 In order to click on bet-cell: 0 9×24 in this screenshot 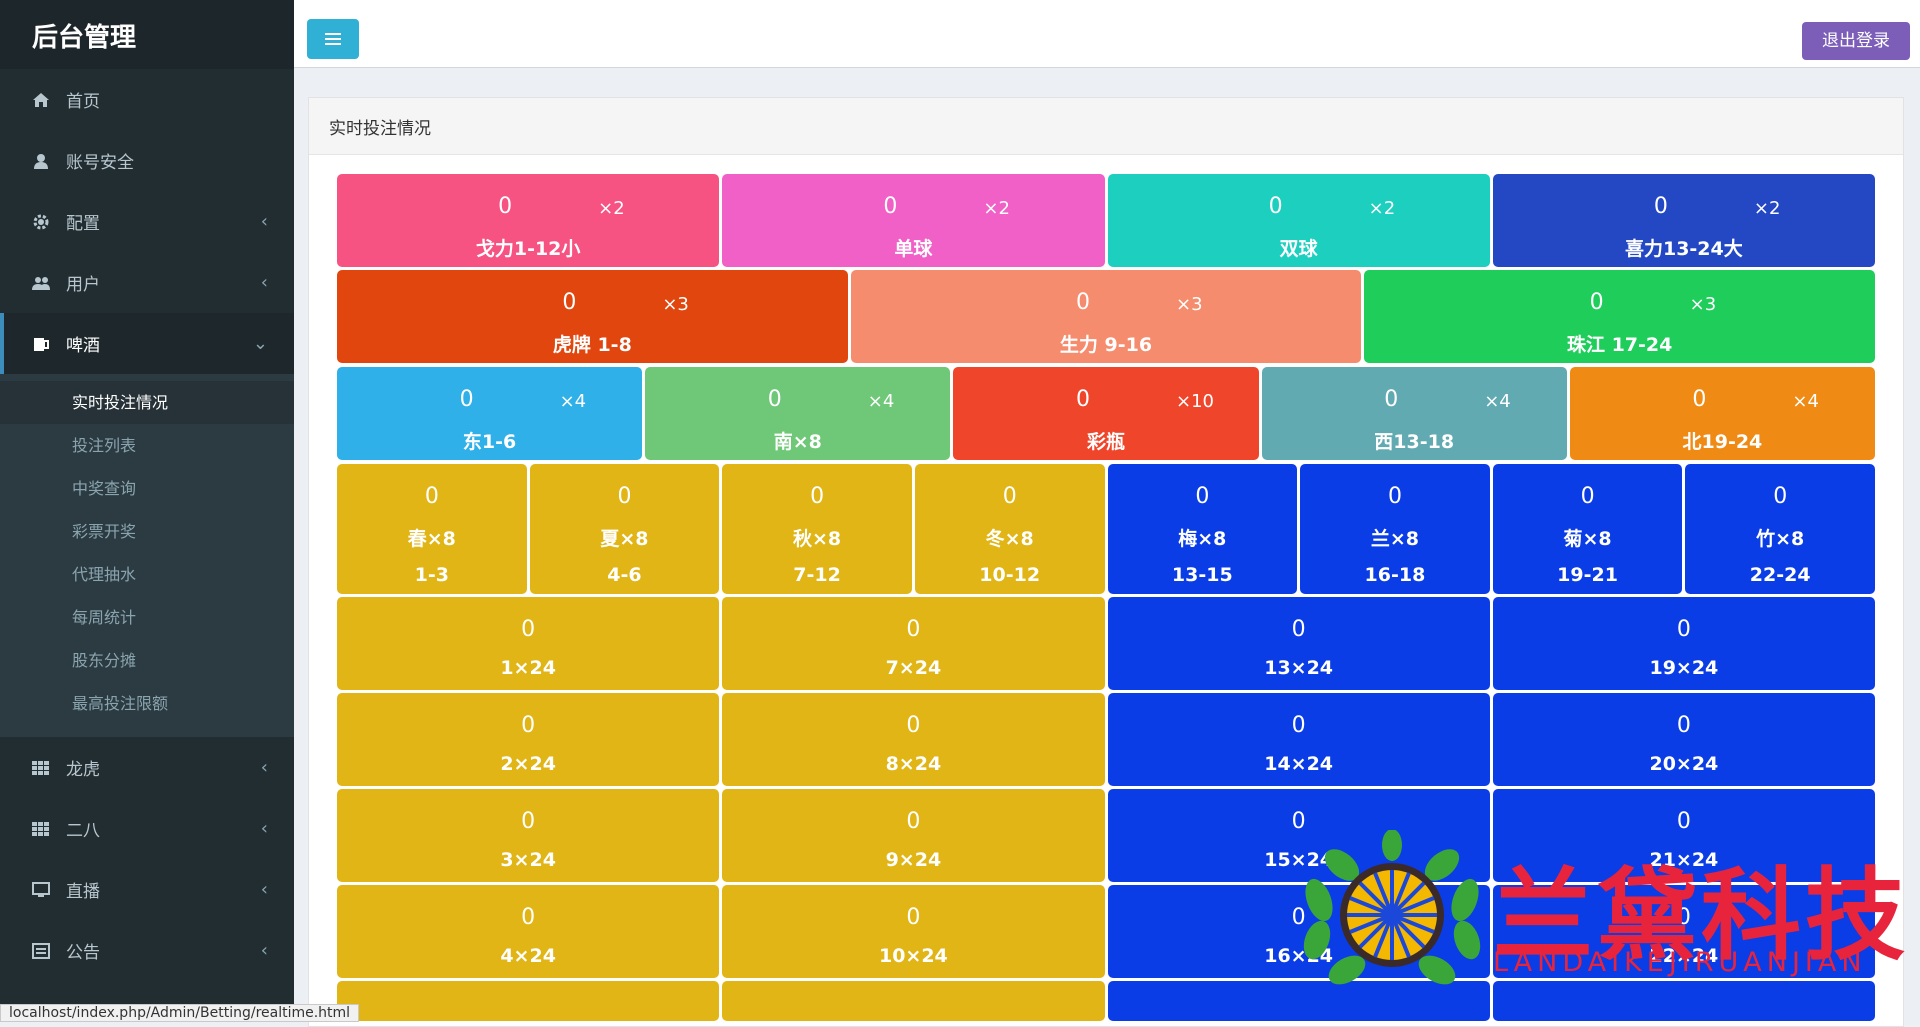, I will do `click(913, 835)`.